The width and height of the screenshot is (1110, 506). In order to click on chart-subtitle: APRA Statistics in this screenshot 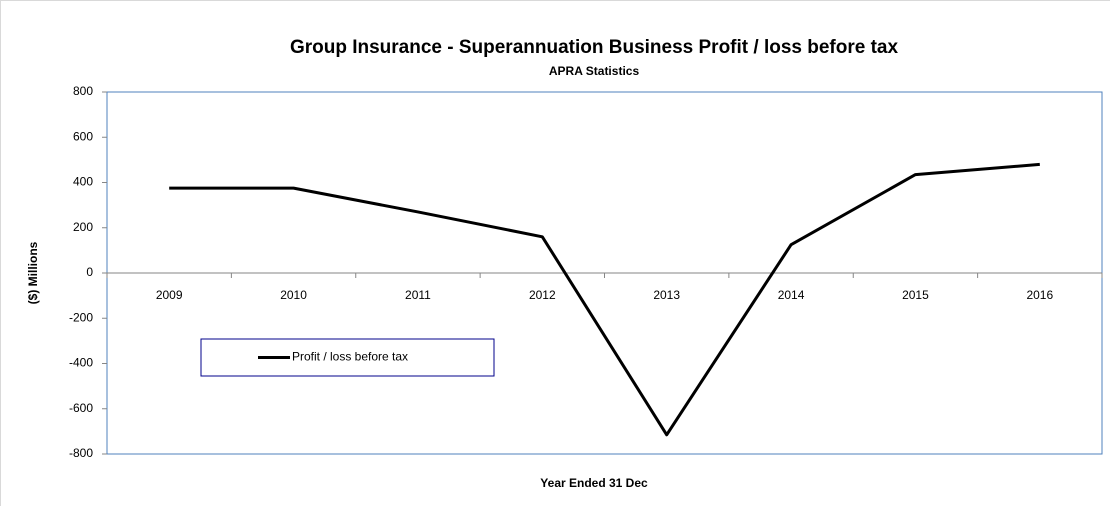, I will do `click(594, 71)`.